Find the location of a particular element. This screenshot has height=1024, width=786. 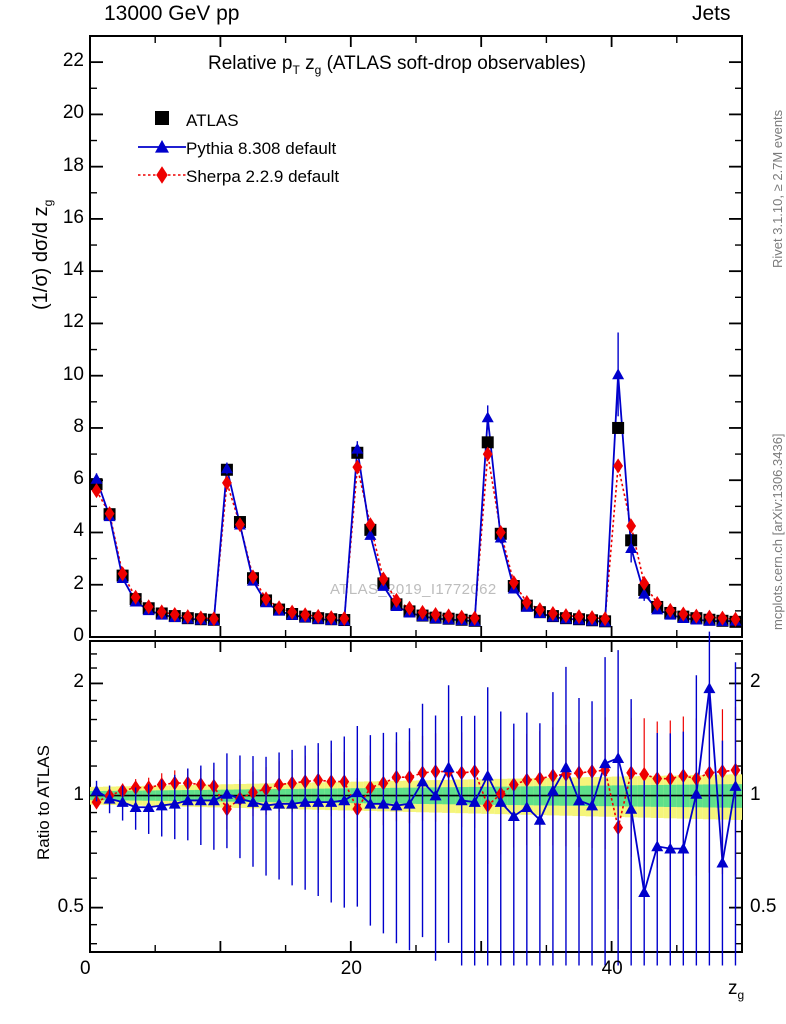

xtick-label: 20 is located at coordinates (351, 968).